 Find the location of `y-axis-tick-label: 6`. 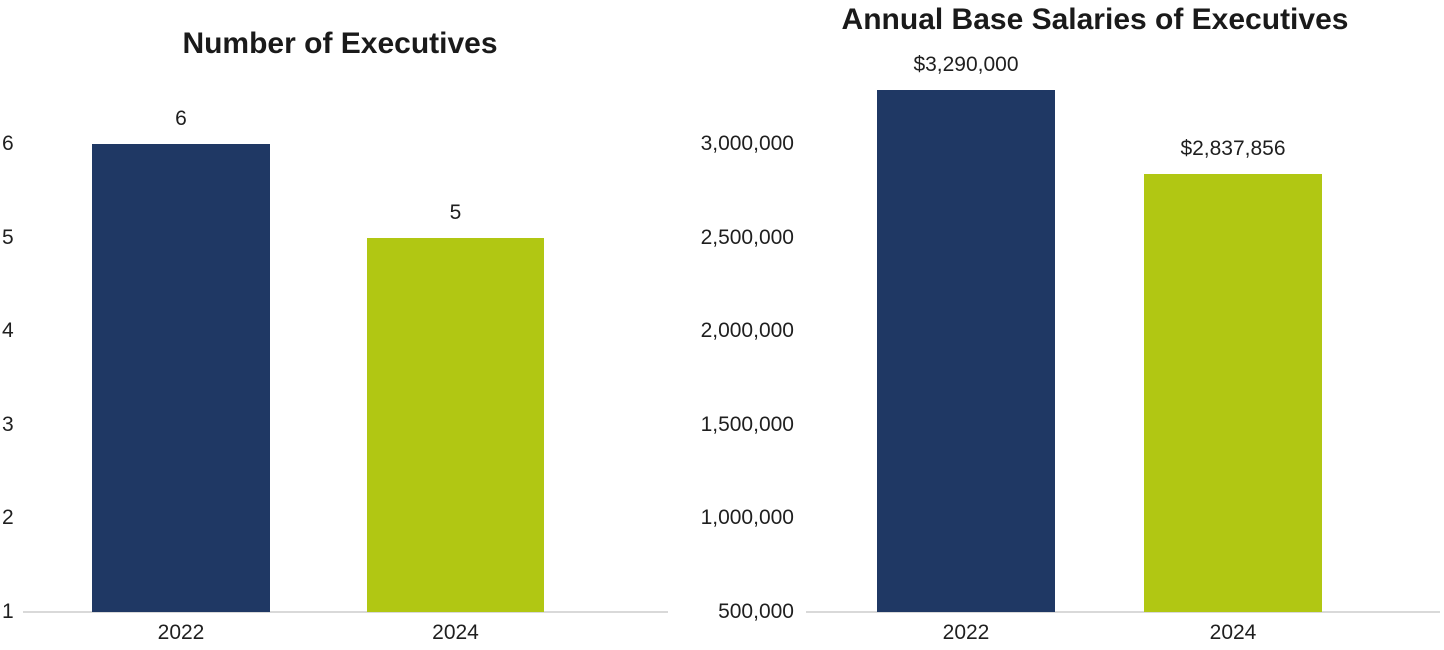

y-axis-tick-label: 6 is located at coordinates (8, 143).